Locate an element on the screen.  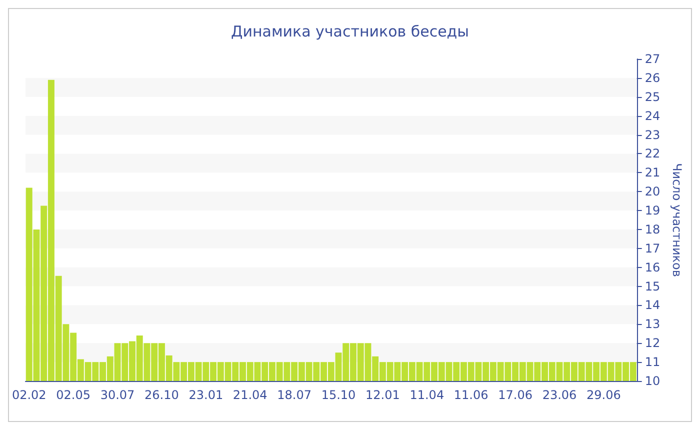
y-tick-label: 11 is located at coordinates (652, 362).